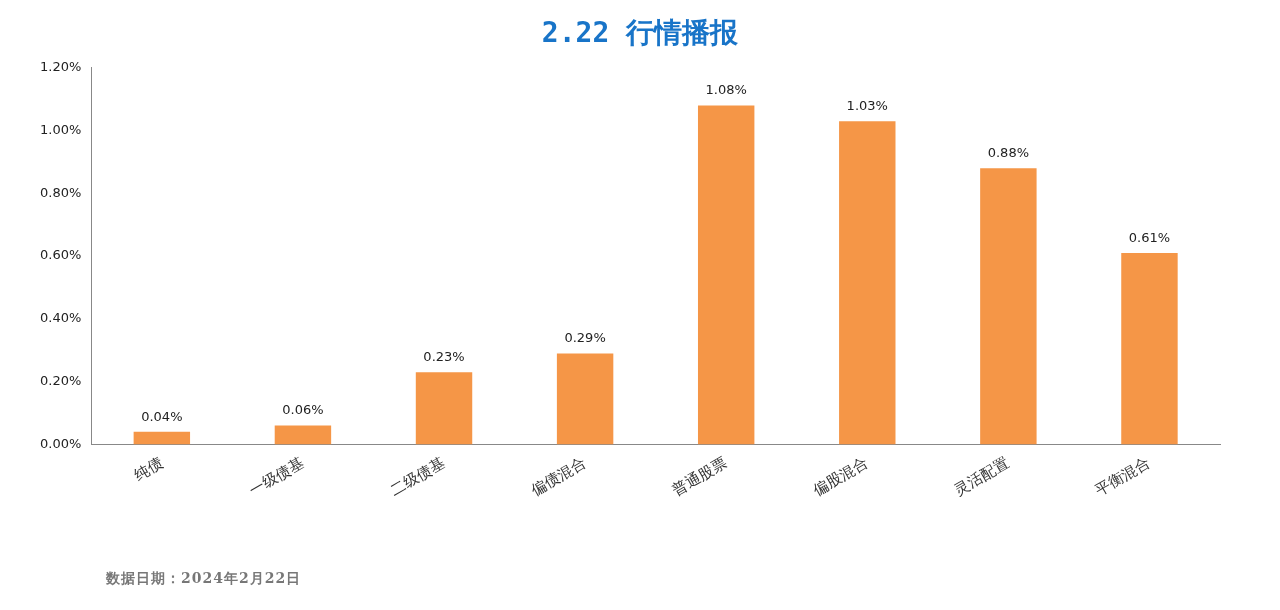  Describe the element at coordinates (982, 476) in the screenshot. I see `x-tick-label: 灵活配置` at that location.